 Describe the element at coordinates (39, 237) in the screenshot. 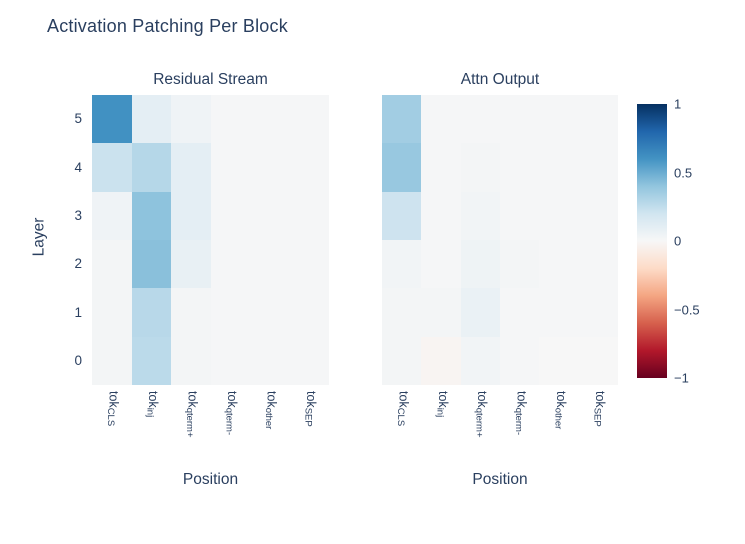

I see `y-axis-title: Layer` at that location.